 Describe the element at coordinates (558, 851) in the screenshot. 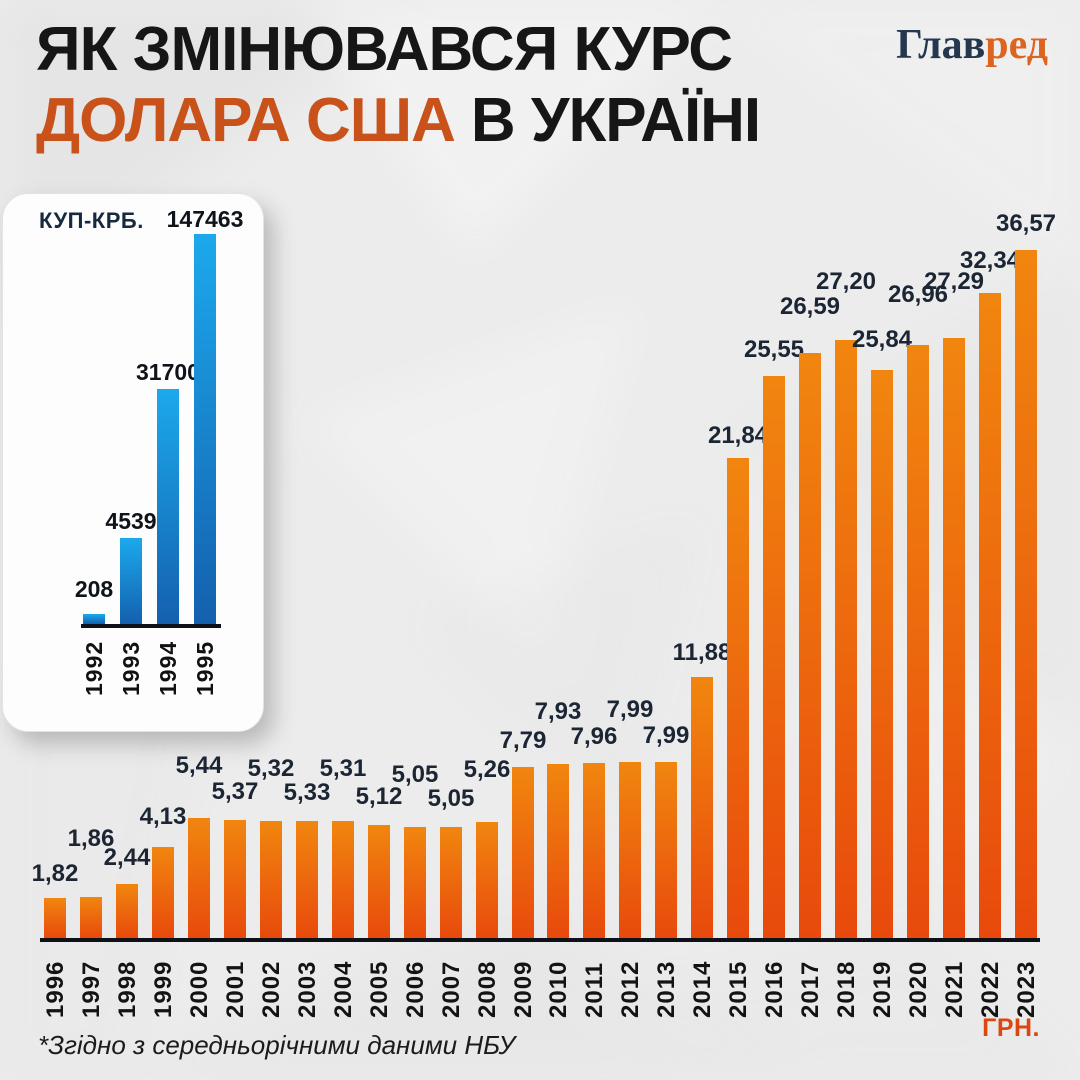

I see `bar-2010` at that location.